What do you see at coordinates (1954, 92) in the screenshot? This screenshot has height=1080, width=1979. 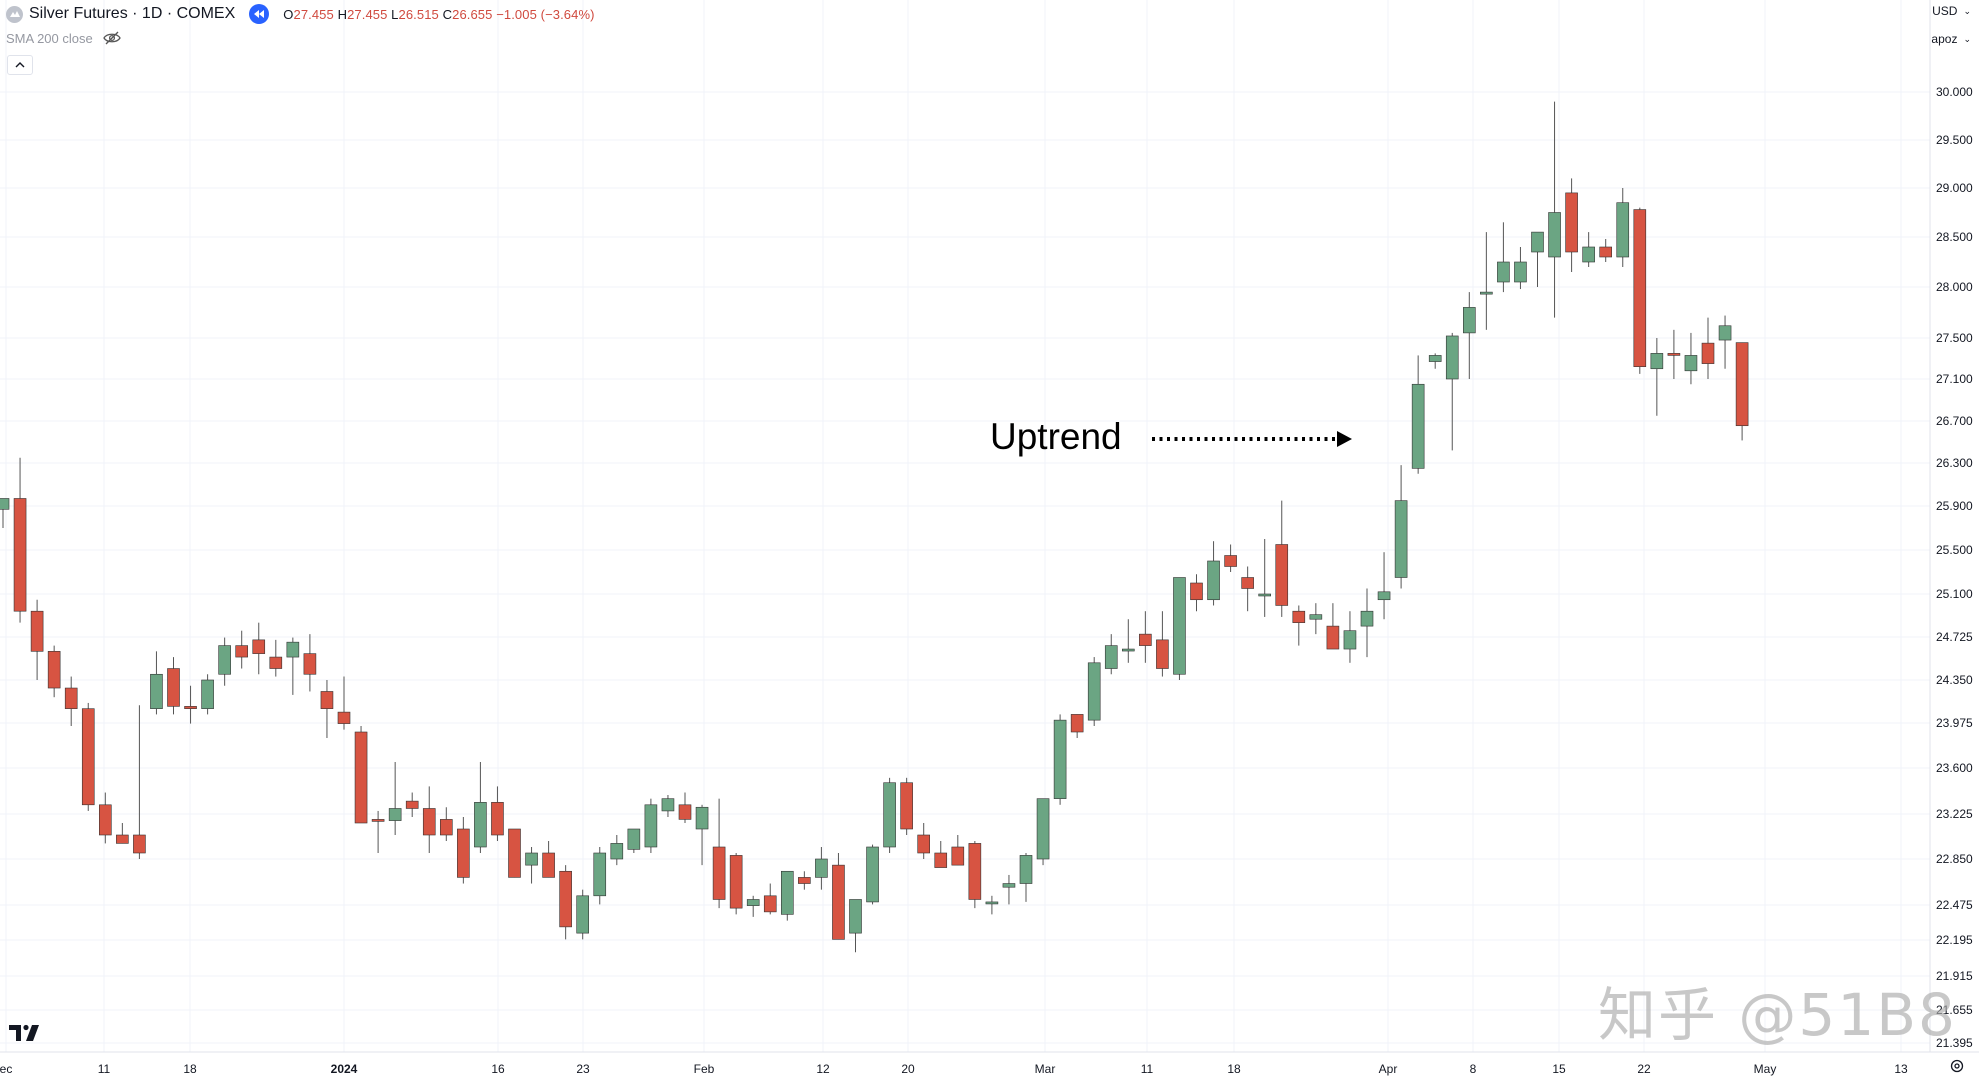 I see `price-tick-label: 30.000` at bounding box center [1954, 92].